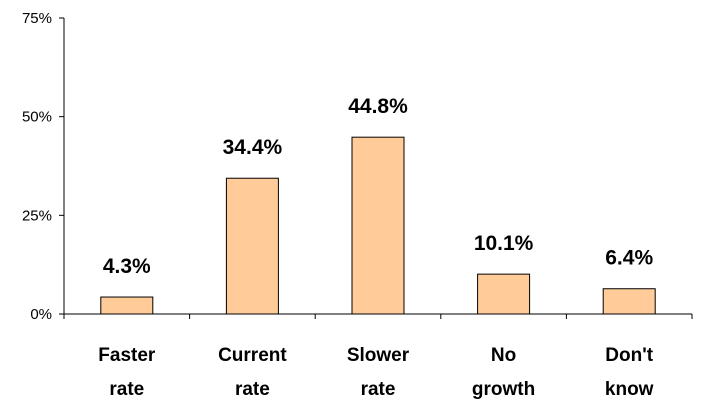 Image resolution: width=701 pixels, height=406 pixels. What do you see at coordinates (127, 266) in the screenshot?
I see `data-label: 4.3%` at bounding box center [127, 266].